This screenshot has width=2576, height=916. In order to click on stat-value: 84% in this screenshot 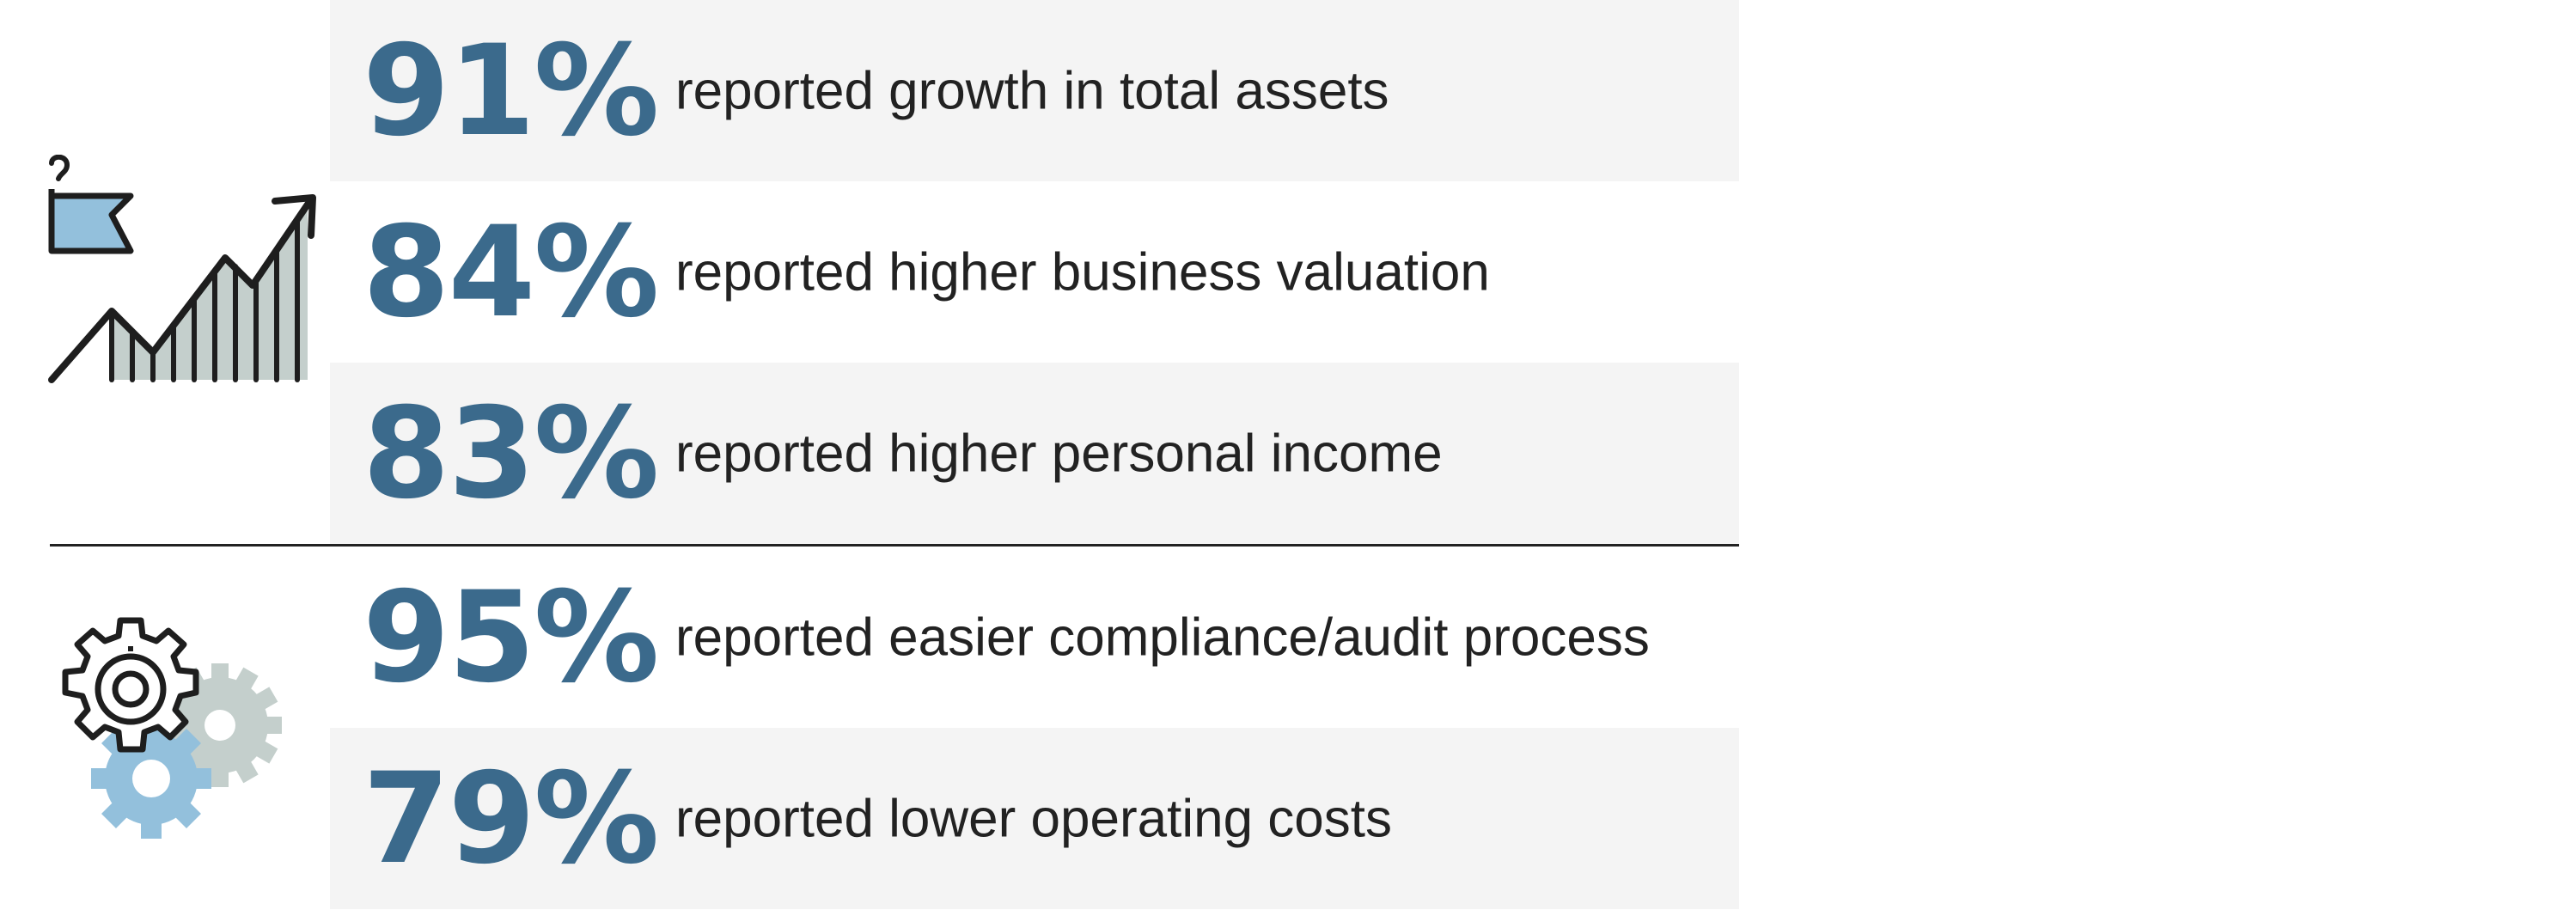, I will do `click(511, 272)`.